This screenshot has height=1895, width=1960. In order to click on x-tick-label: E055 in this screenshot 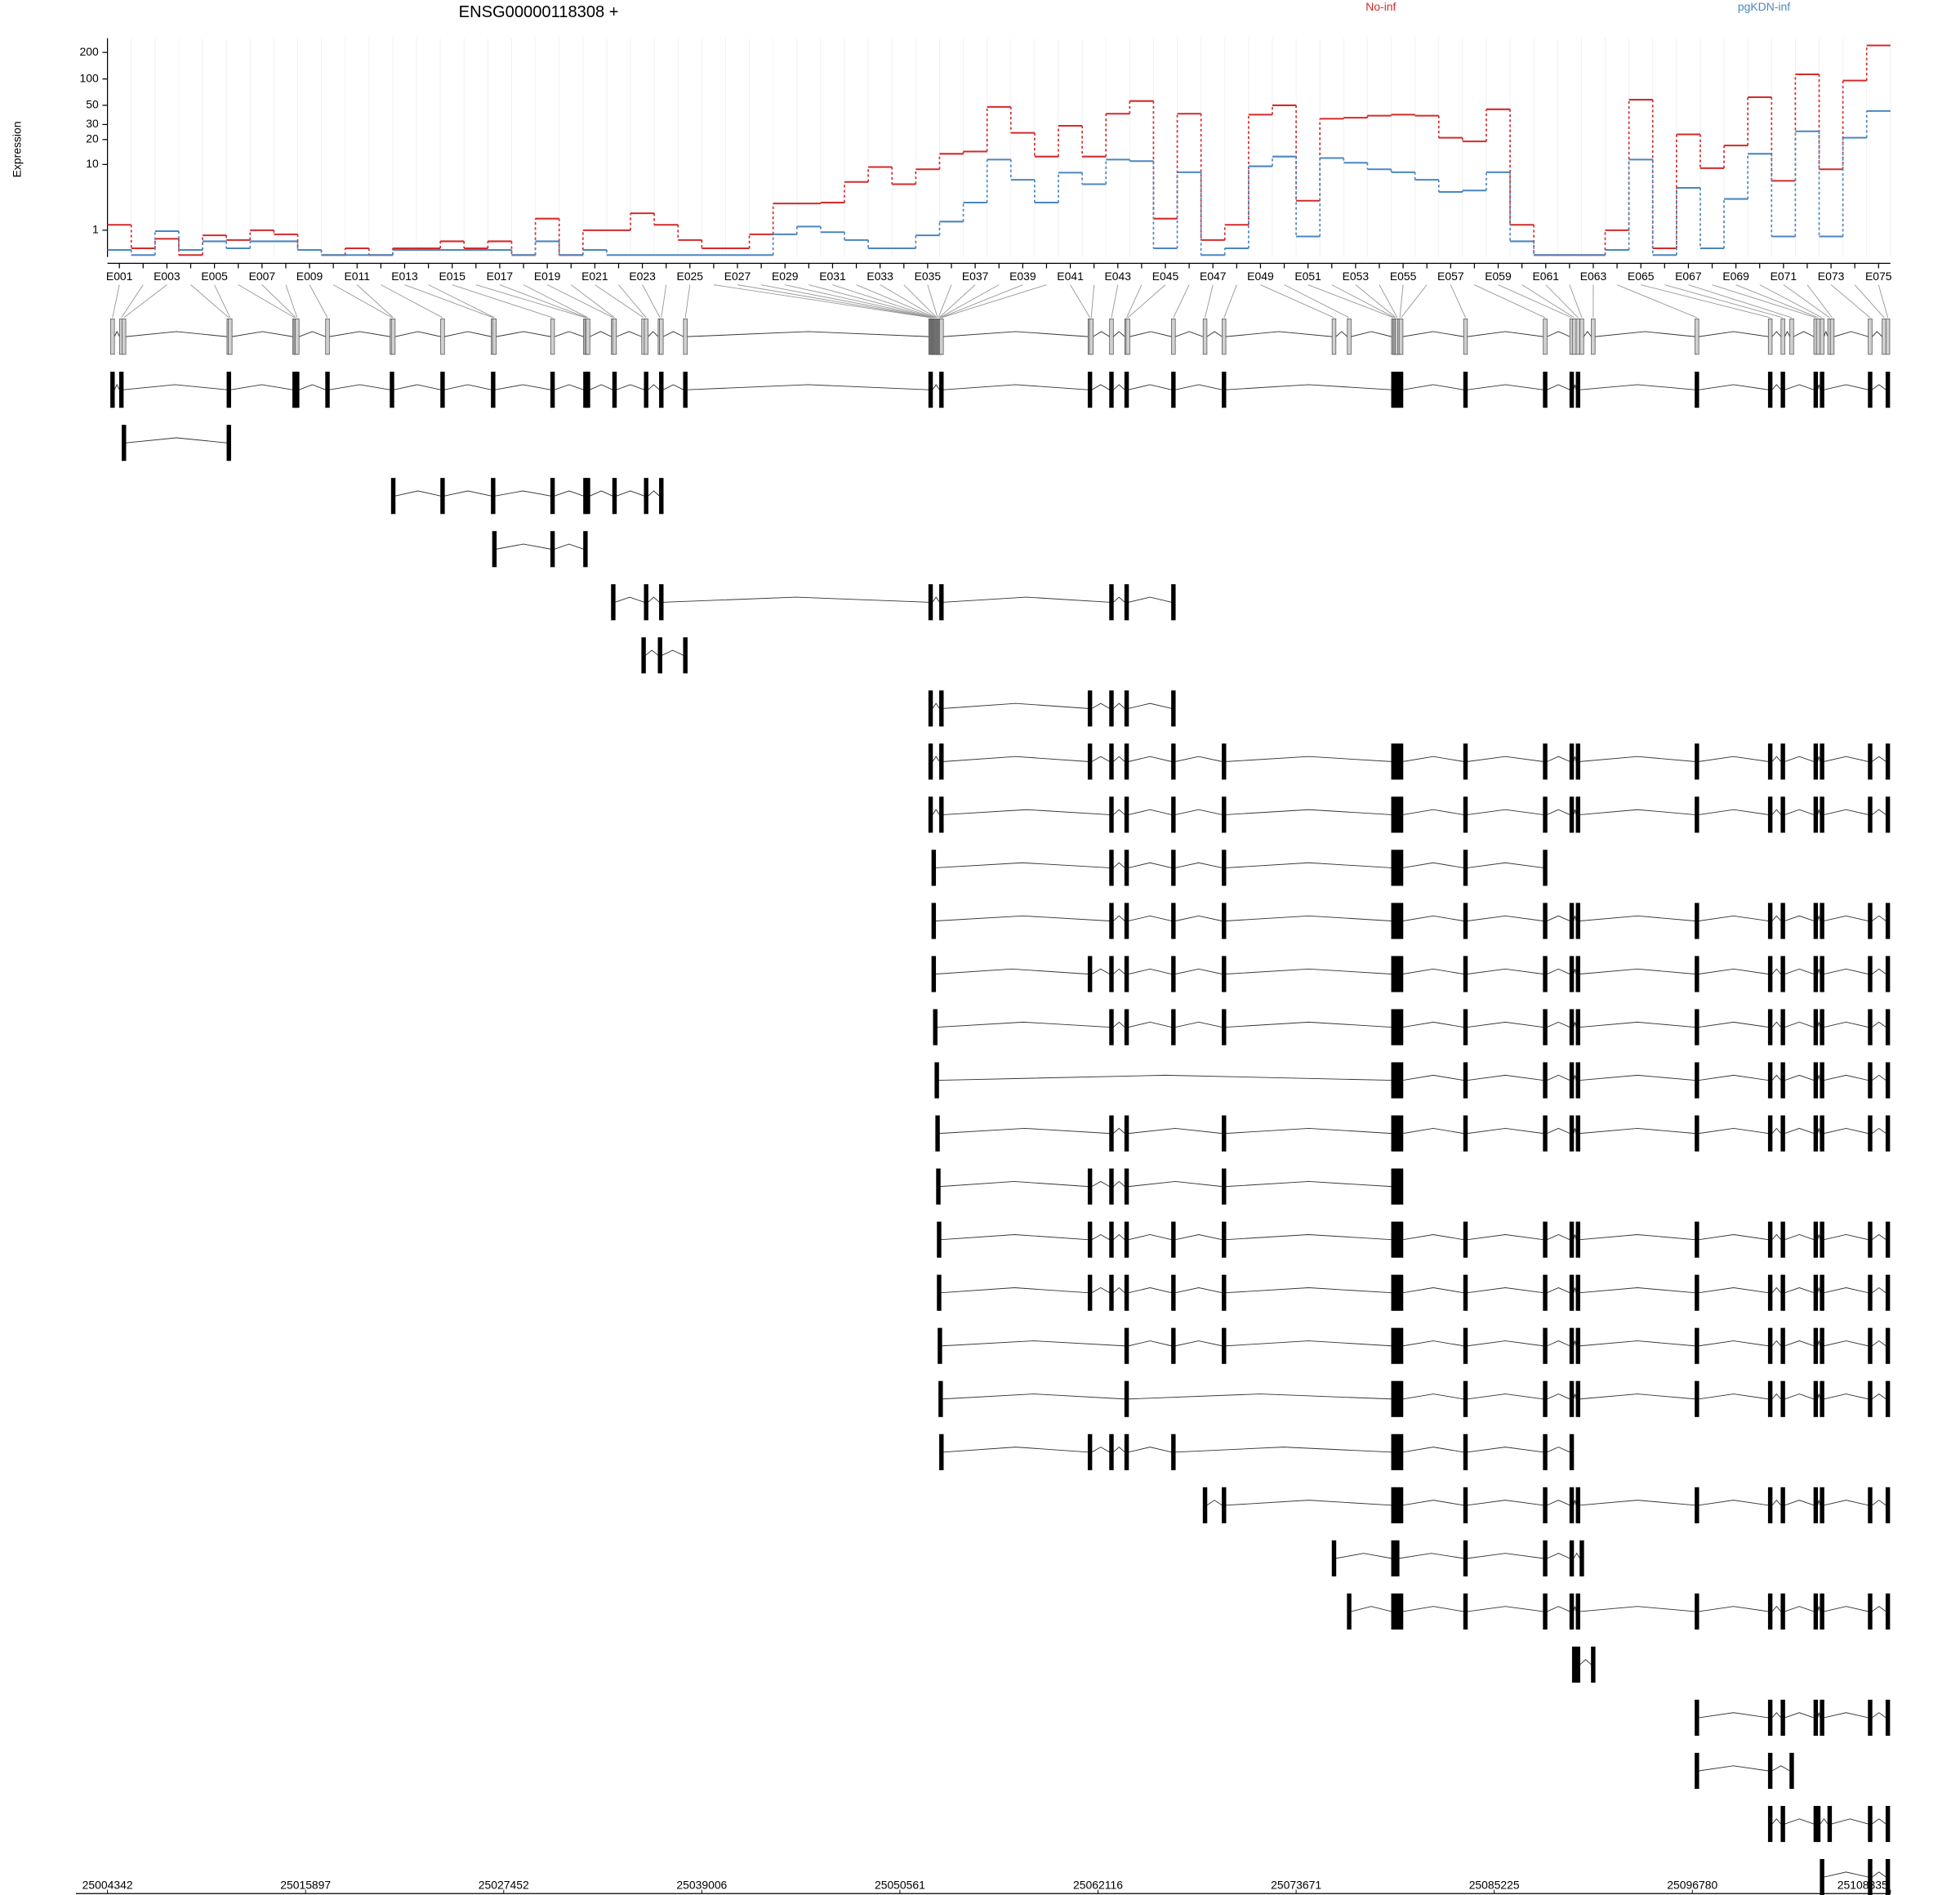, I will do `click(1403, 276)`.